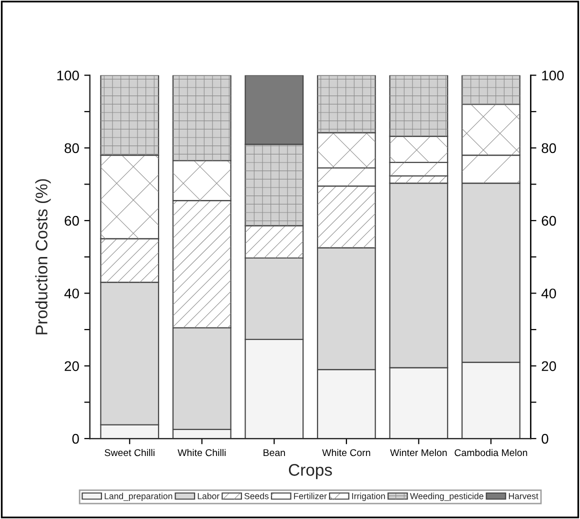 This screenshot has width=580, height=519. Describe the element at coordinates (129, 452) in the screenshot. I see `x-tick-label: Sweet Chilli` at that location.